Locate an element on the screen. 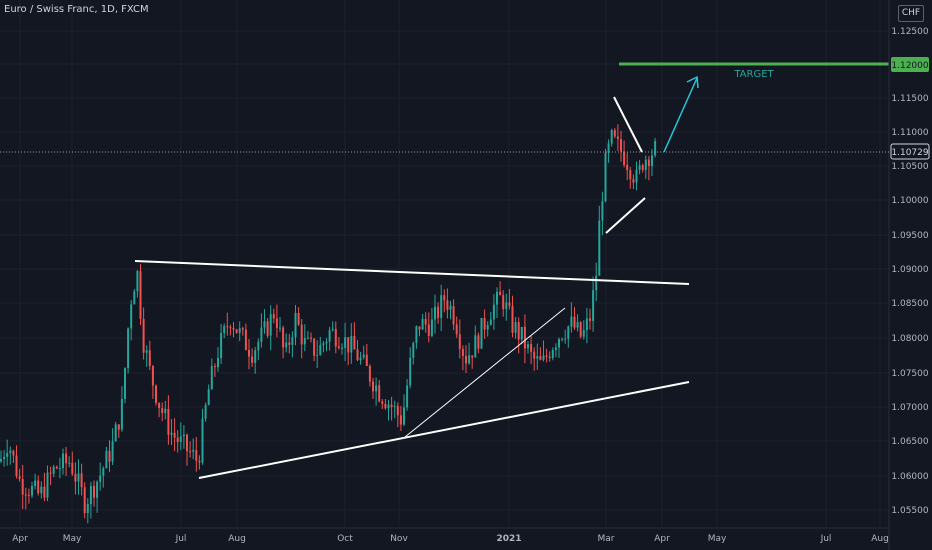 Image resolution: width=932 pixels, height=550 pixels. x-tick-label: Apr is located at coordinates (20, 539).